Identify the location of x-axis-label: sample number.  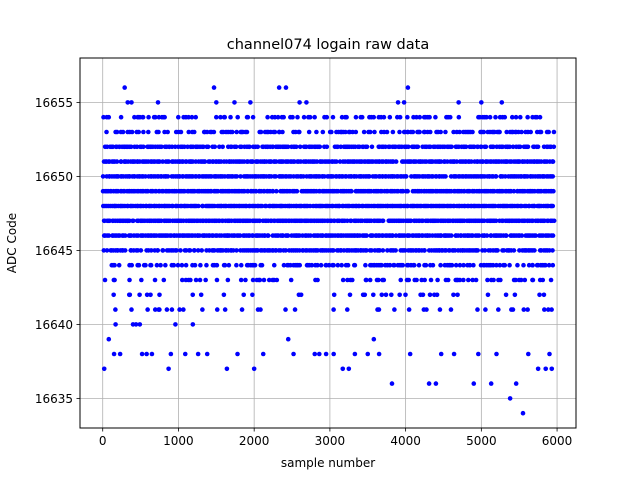
(328, 463).